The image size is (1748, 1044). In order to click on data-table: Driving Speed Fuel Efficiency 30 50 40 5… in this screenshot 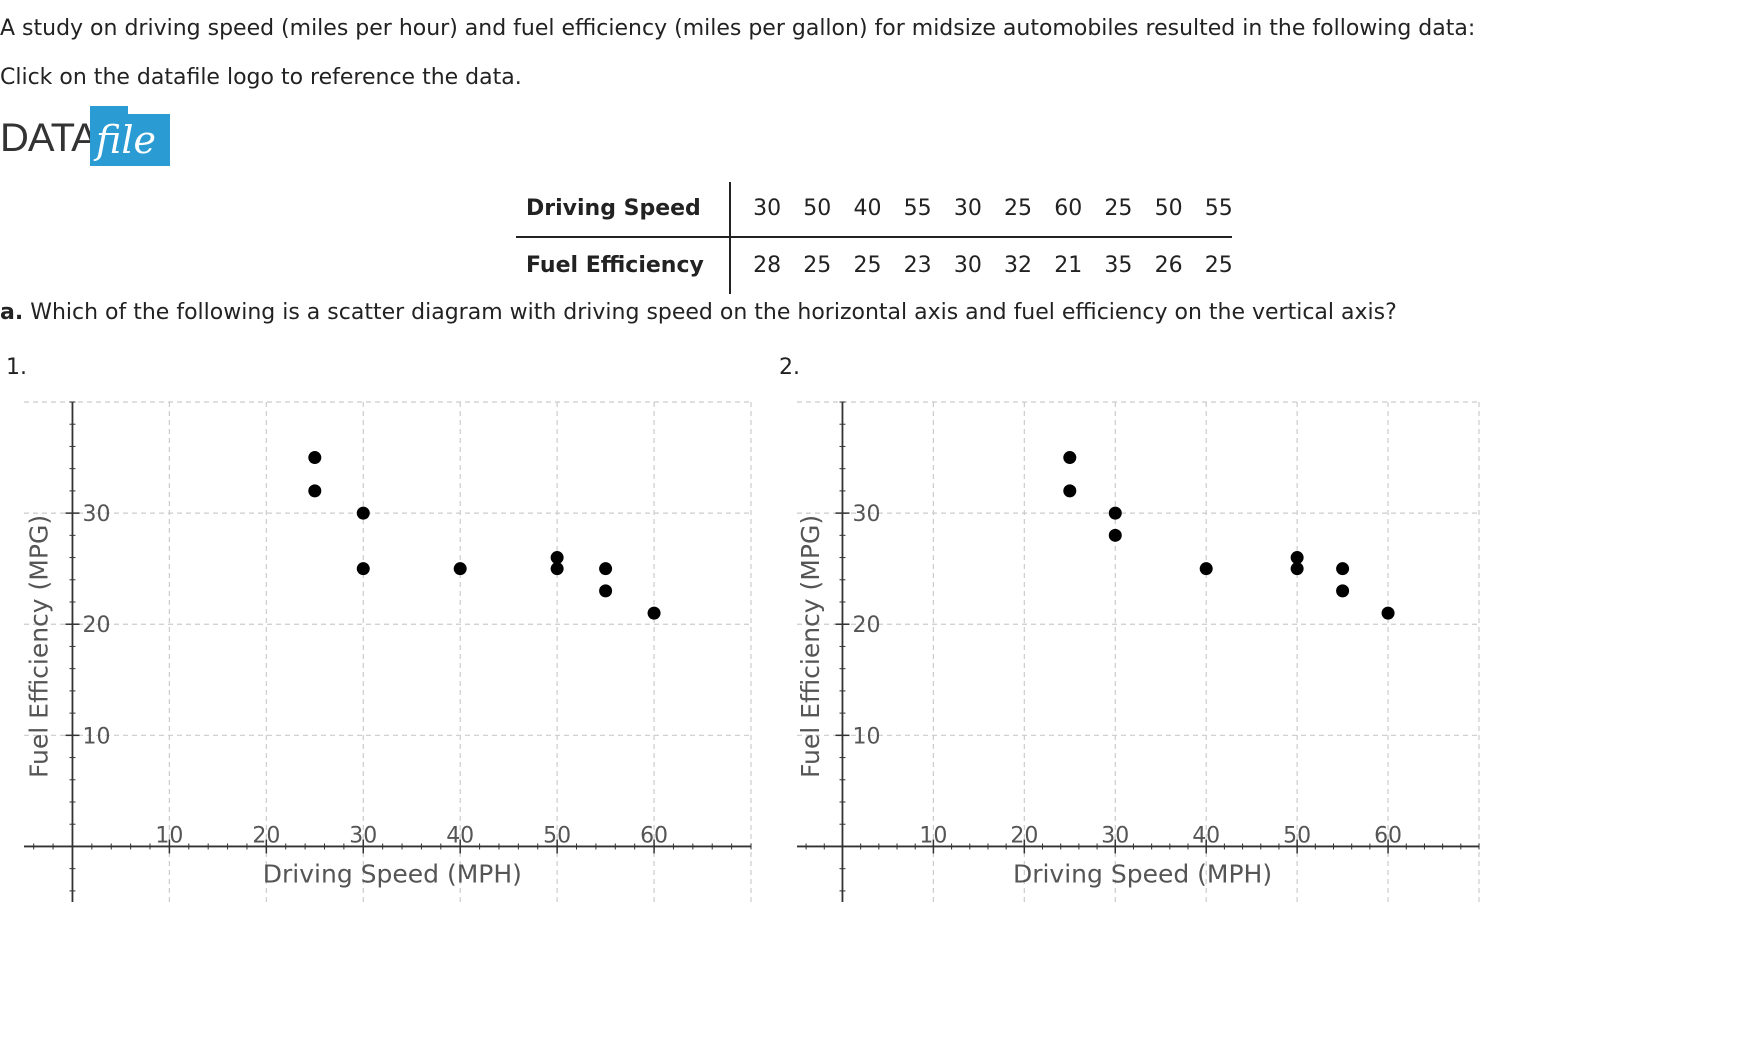, I will do `click(874, 238)`.